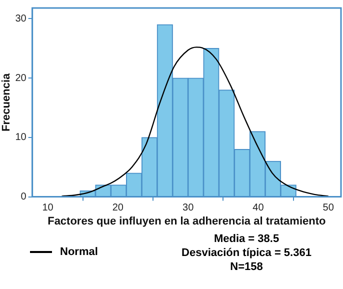 This screenshot has height=289, width=343. What do you see at coordinates (246, 253) in the screenshot?
I see `text: Desviación típica = 5.361` at bounding box center [246, 253].